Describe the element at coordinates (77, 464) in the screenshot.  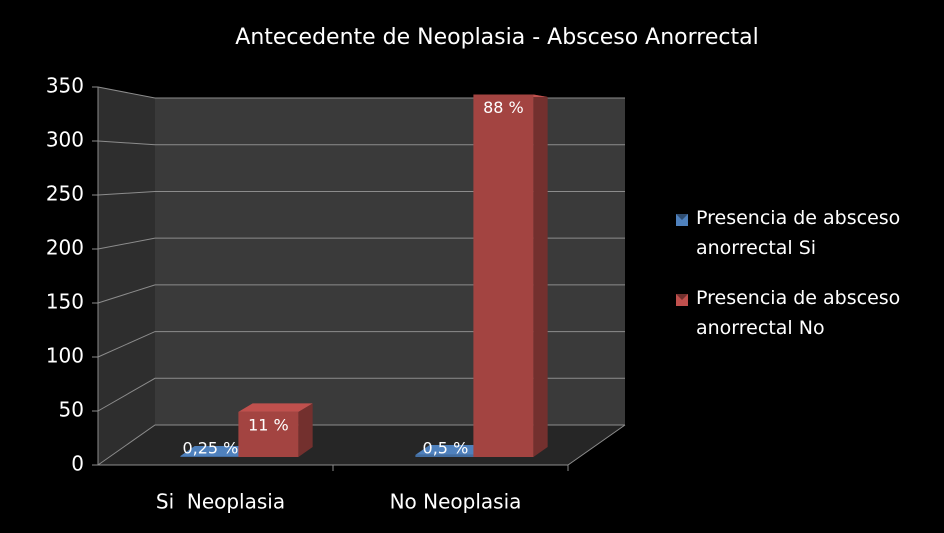
I see `y-tick-label: 0` at that location.